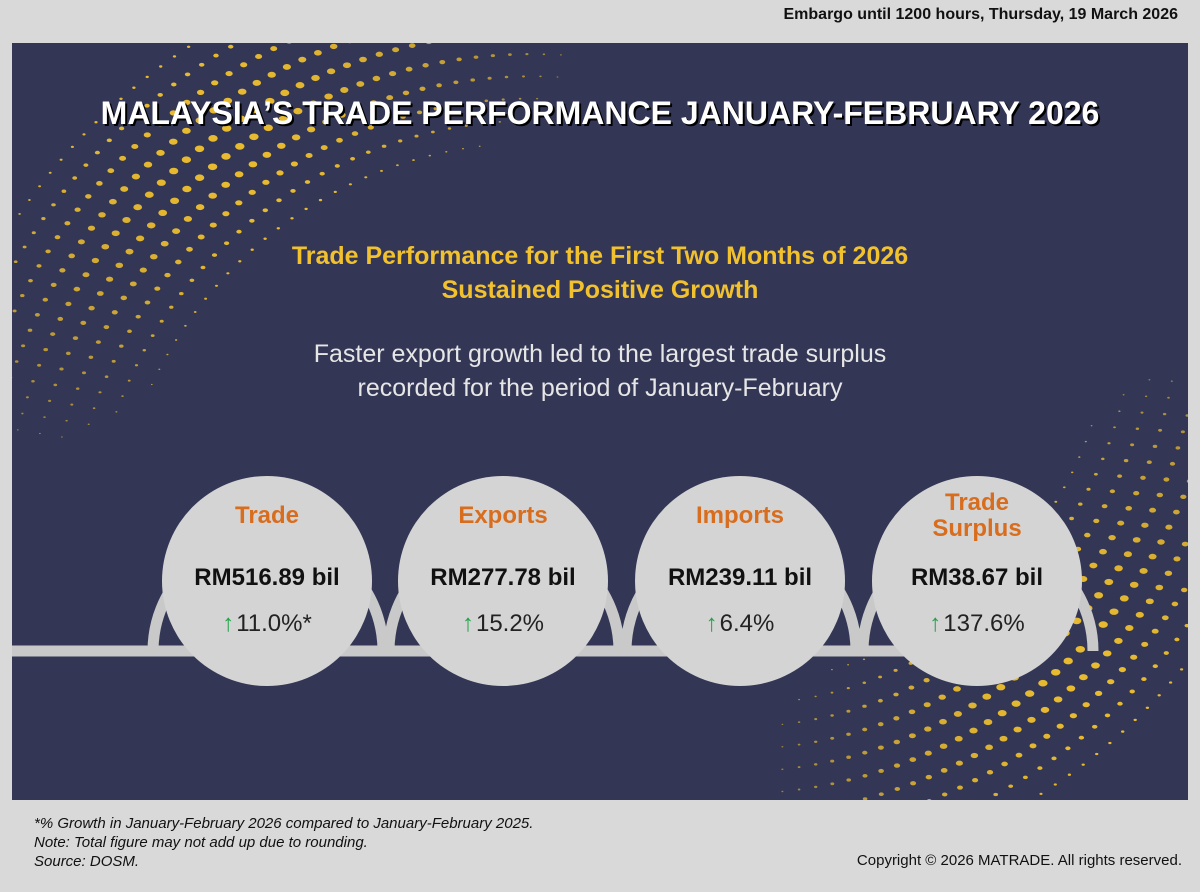 The image size is (1200, 892). Describe the element at coordinates (740, 577) in the screenshot. I see `metric-value: RM239.11 bil` at that location.